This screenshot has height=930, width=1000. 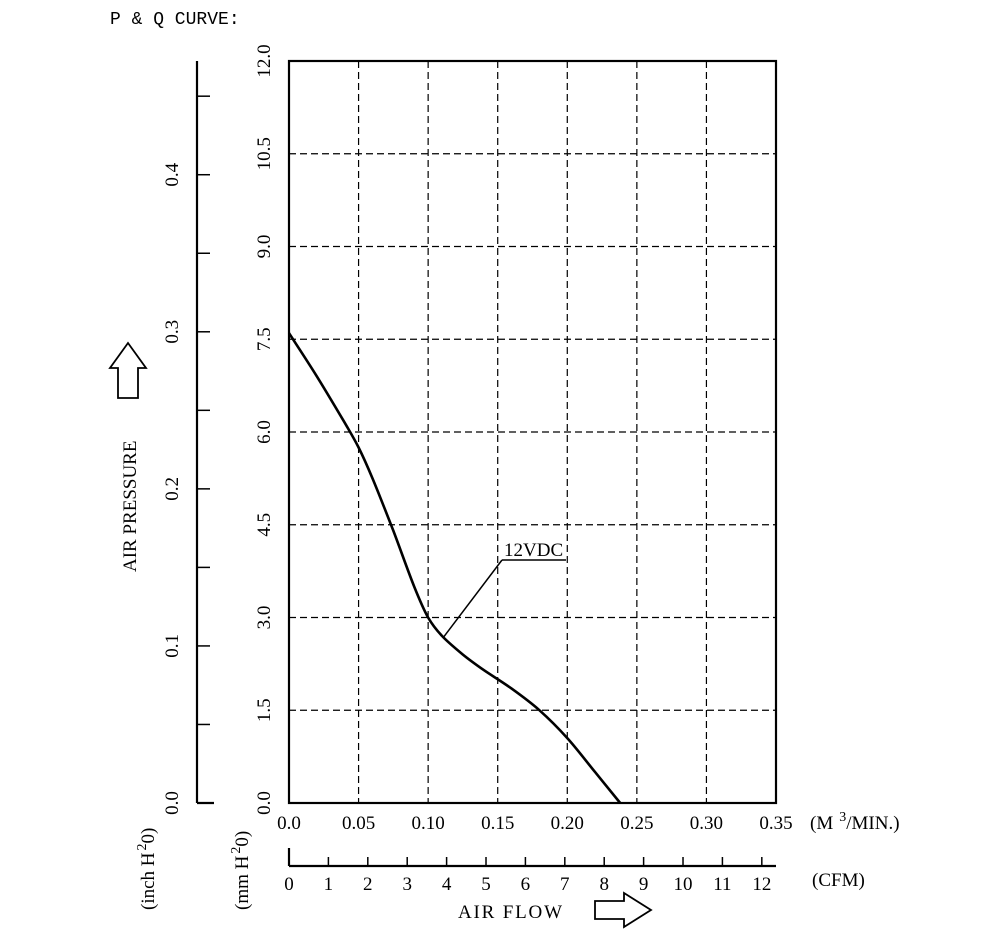 I want to click on cfm-tick-label: 7, so click(x=565, y=884).